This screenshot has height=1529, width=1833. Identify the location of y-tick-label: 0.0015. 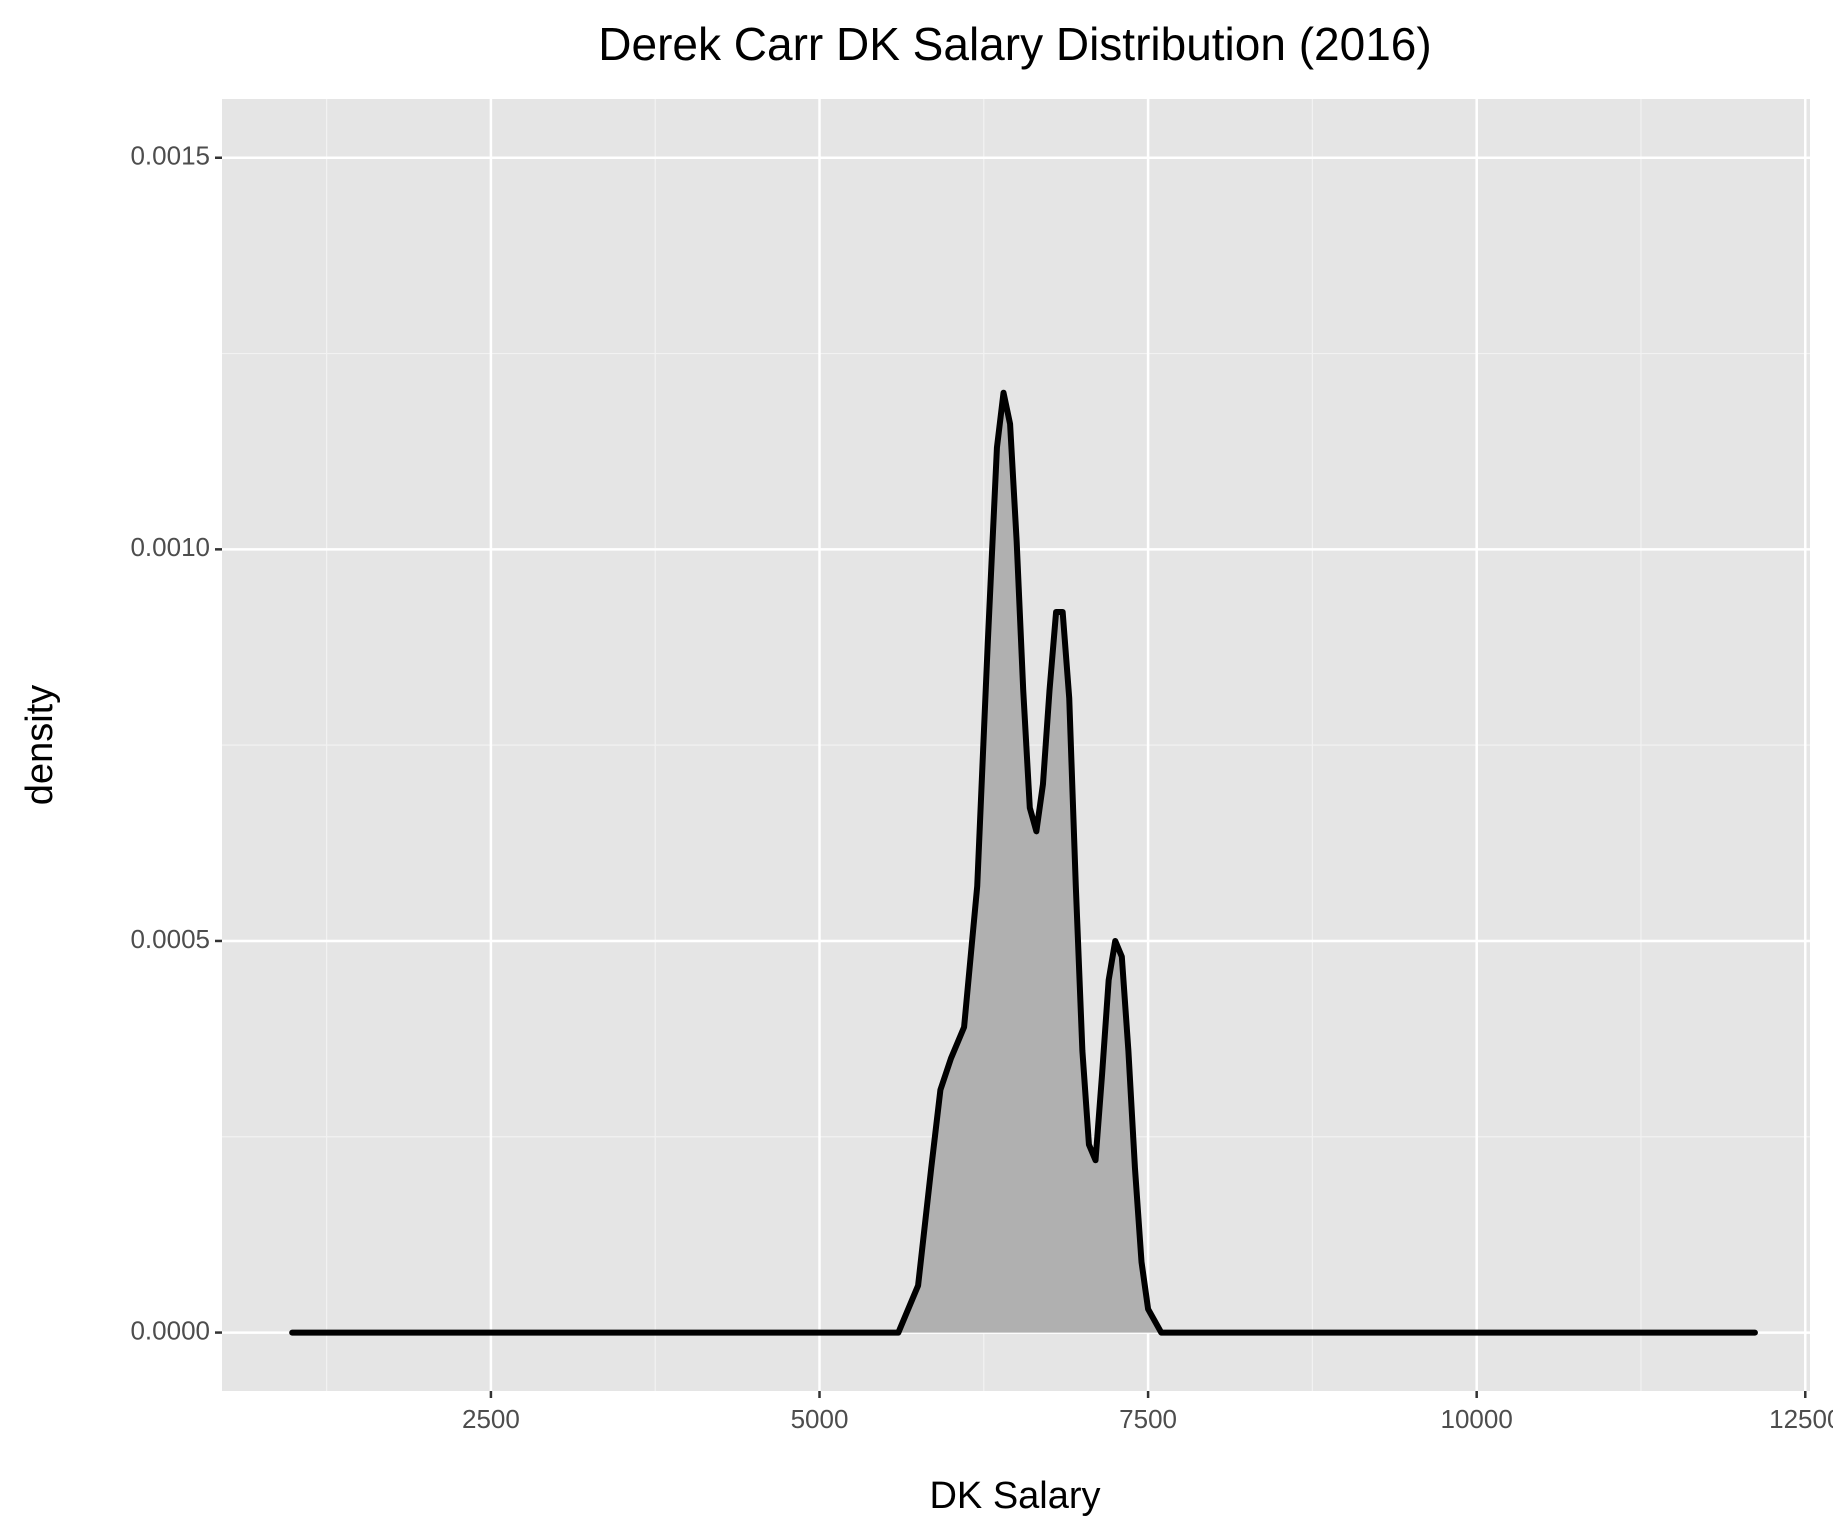
(170, 156).